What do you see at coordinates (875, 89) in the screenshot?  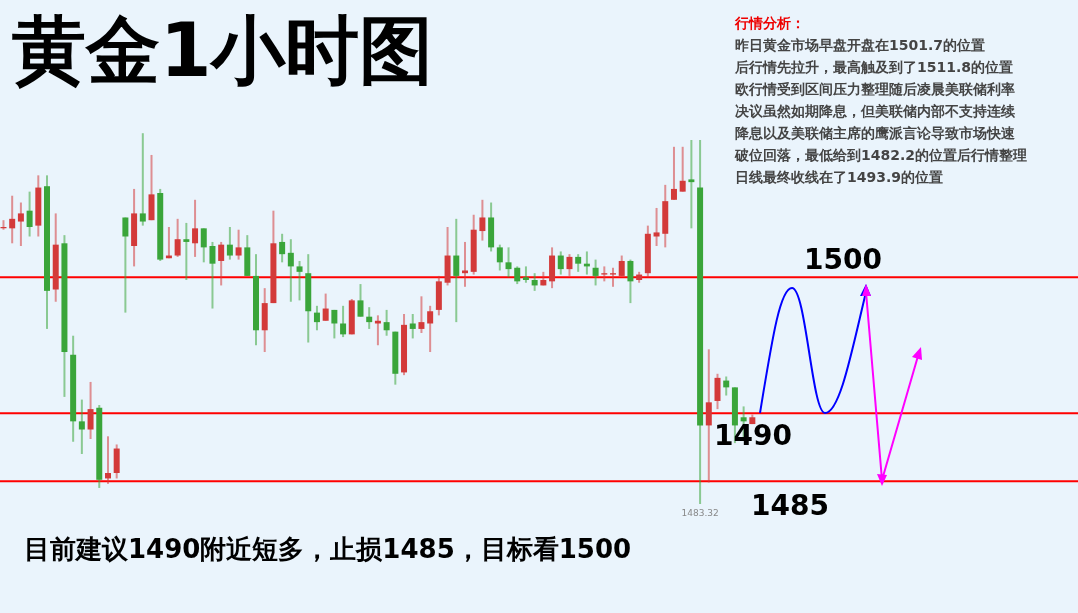 I see `annotation: 欧行情受到区间压力整理随后凌晨美联储利率` at bounding box center [875, 89].